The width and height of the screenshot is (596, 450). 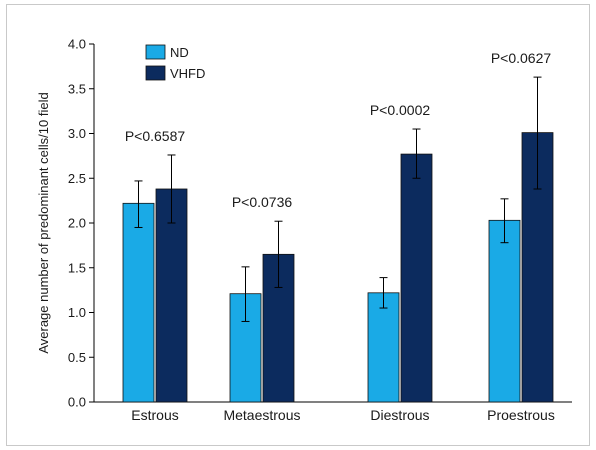 I want to click on bar-nd-proestrous, so click(x=504, y=311).